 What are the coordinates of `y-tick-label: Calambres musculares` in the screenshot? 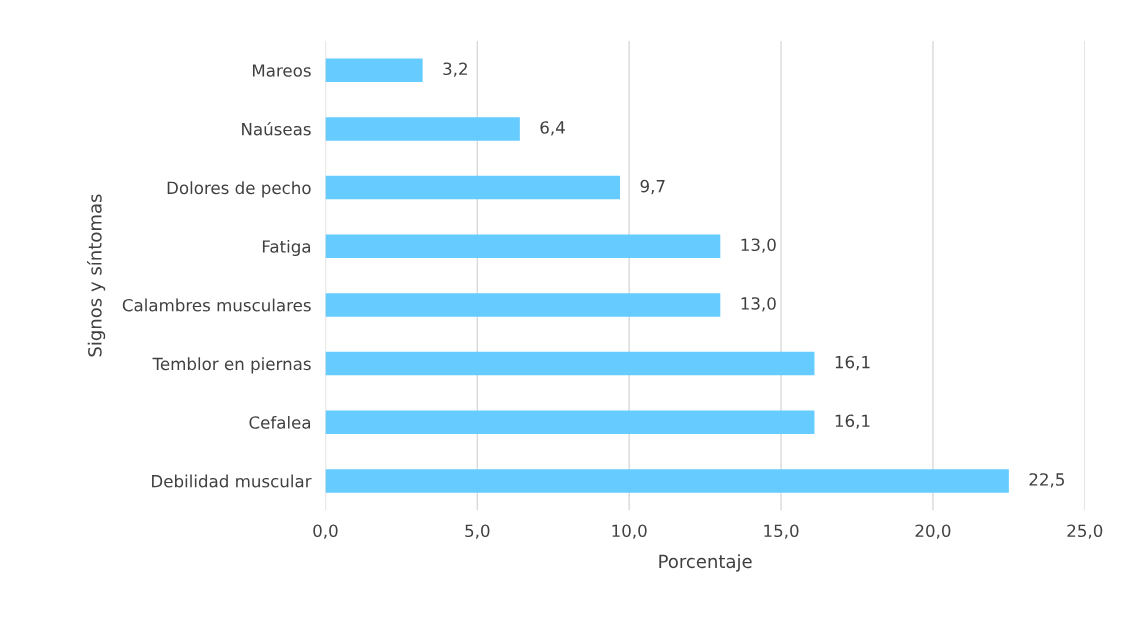 It's located at (216, 305).